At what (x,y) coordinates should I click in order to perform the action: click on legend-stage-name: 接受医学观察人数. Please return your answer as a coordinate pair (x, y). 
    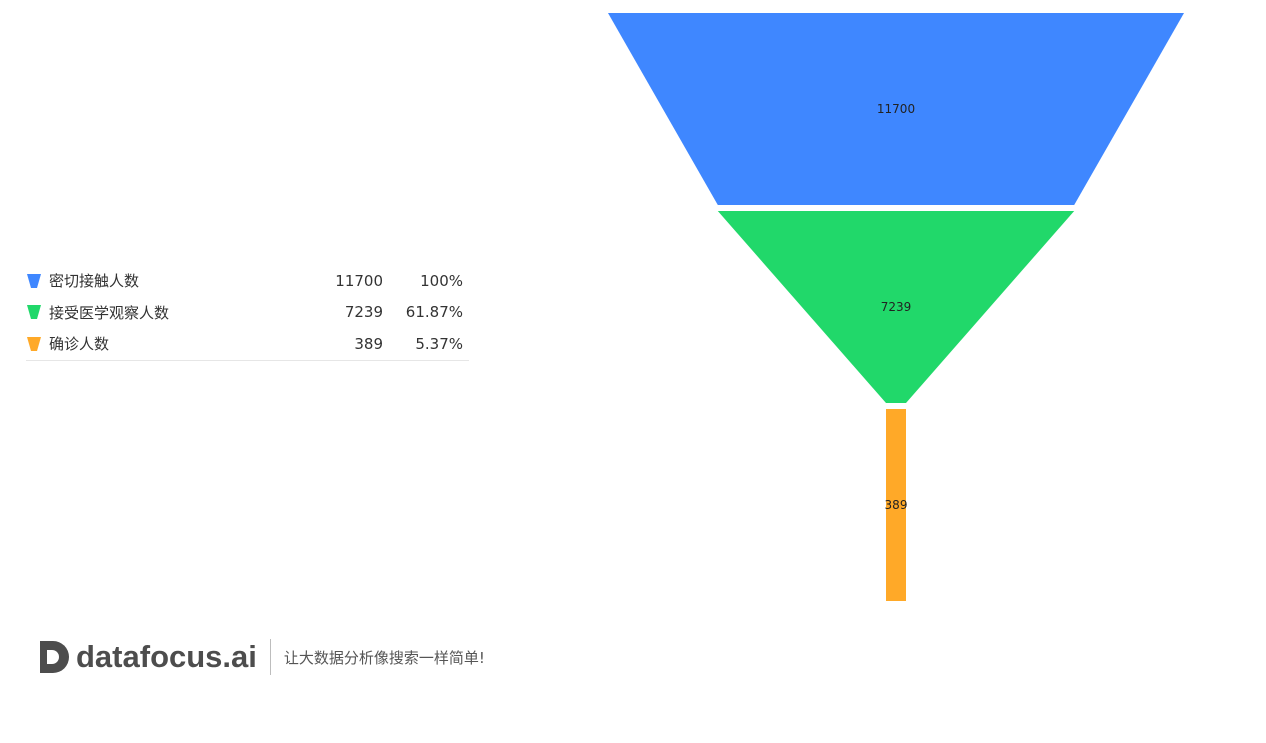
    Looking at the image, I should click on (109, 312).